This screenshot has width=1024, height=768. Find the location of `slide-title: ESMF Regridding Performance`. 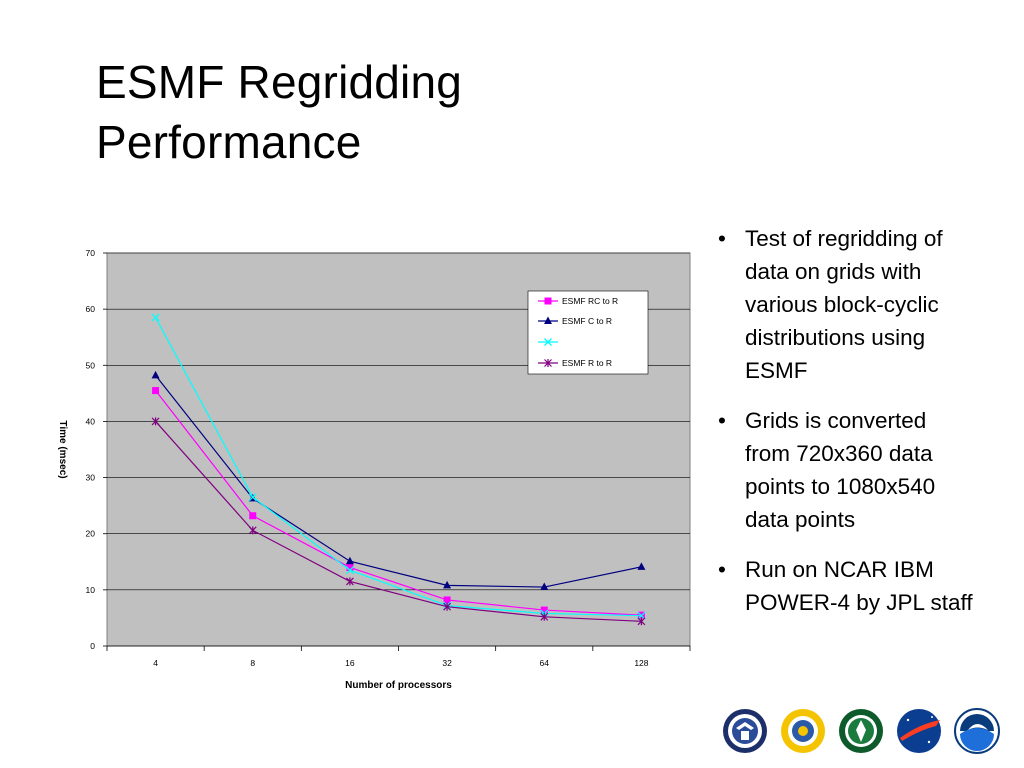

slide-title: ESMF Regridding Performance is located at coordinates (396, 112).